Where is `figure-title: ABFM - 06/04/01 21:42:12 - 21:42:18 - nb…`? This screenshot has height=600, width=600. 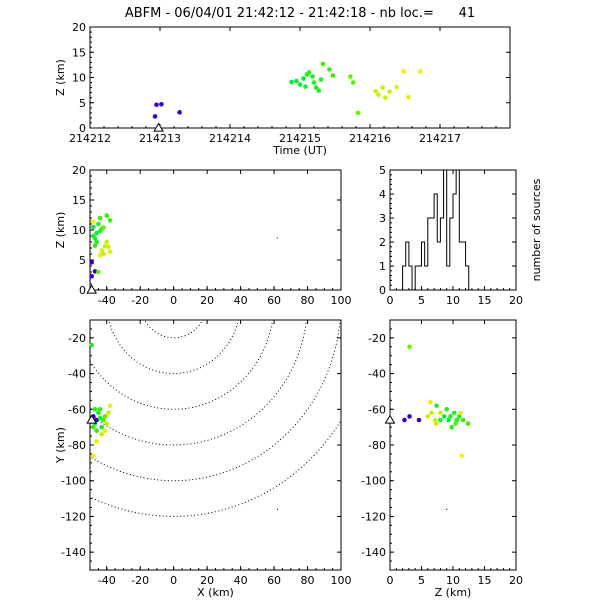 figure-title: ABFM - 06/04/01 21:42:12 - 21:42:18 - nb… is located at coordinates (300, 13).